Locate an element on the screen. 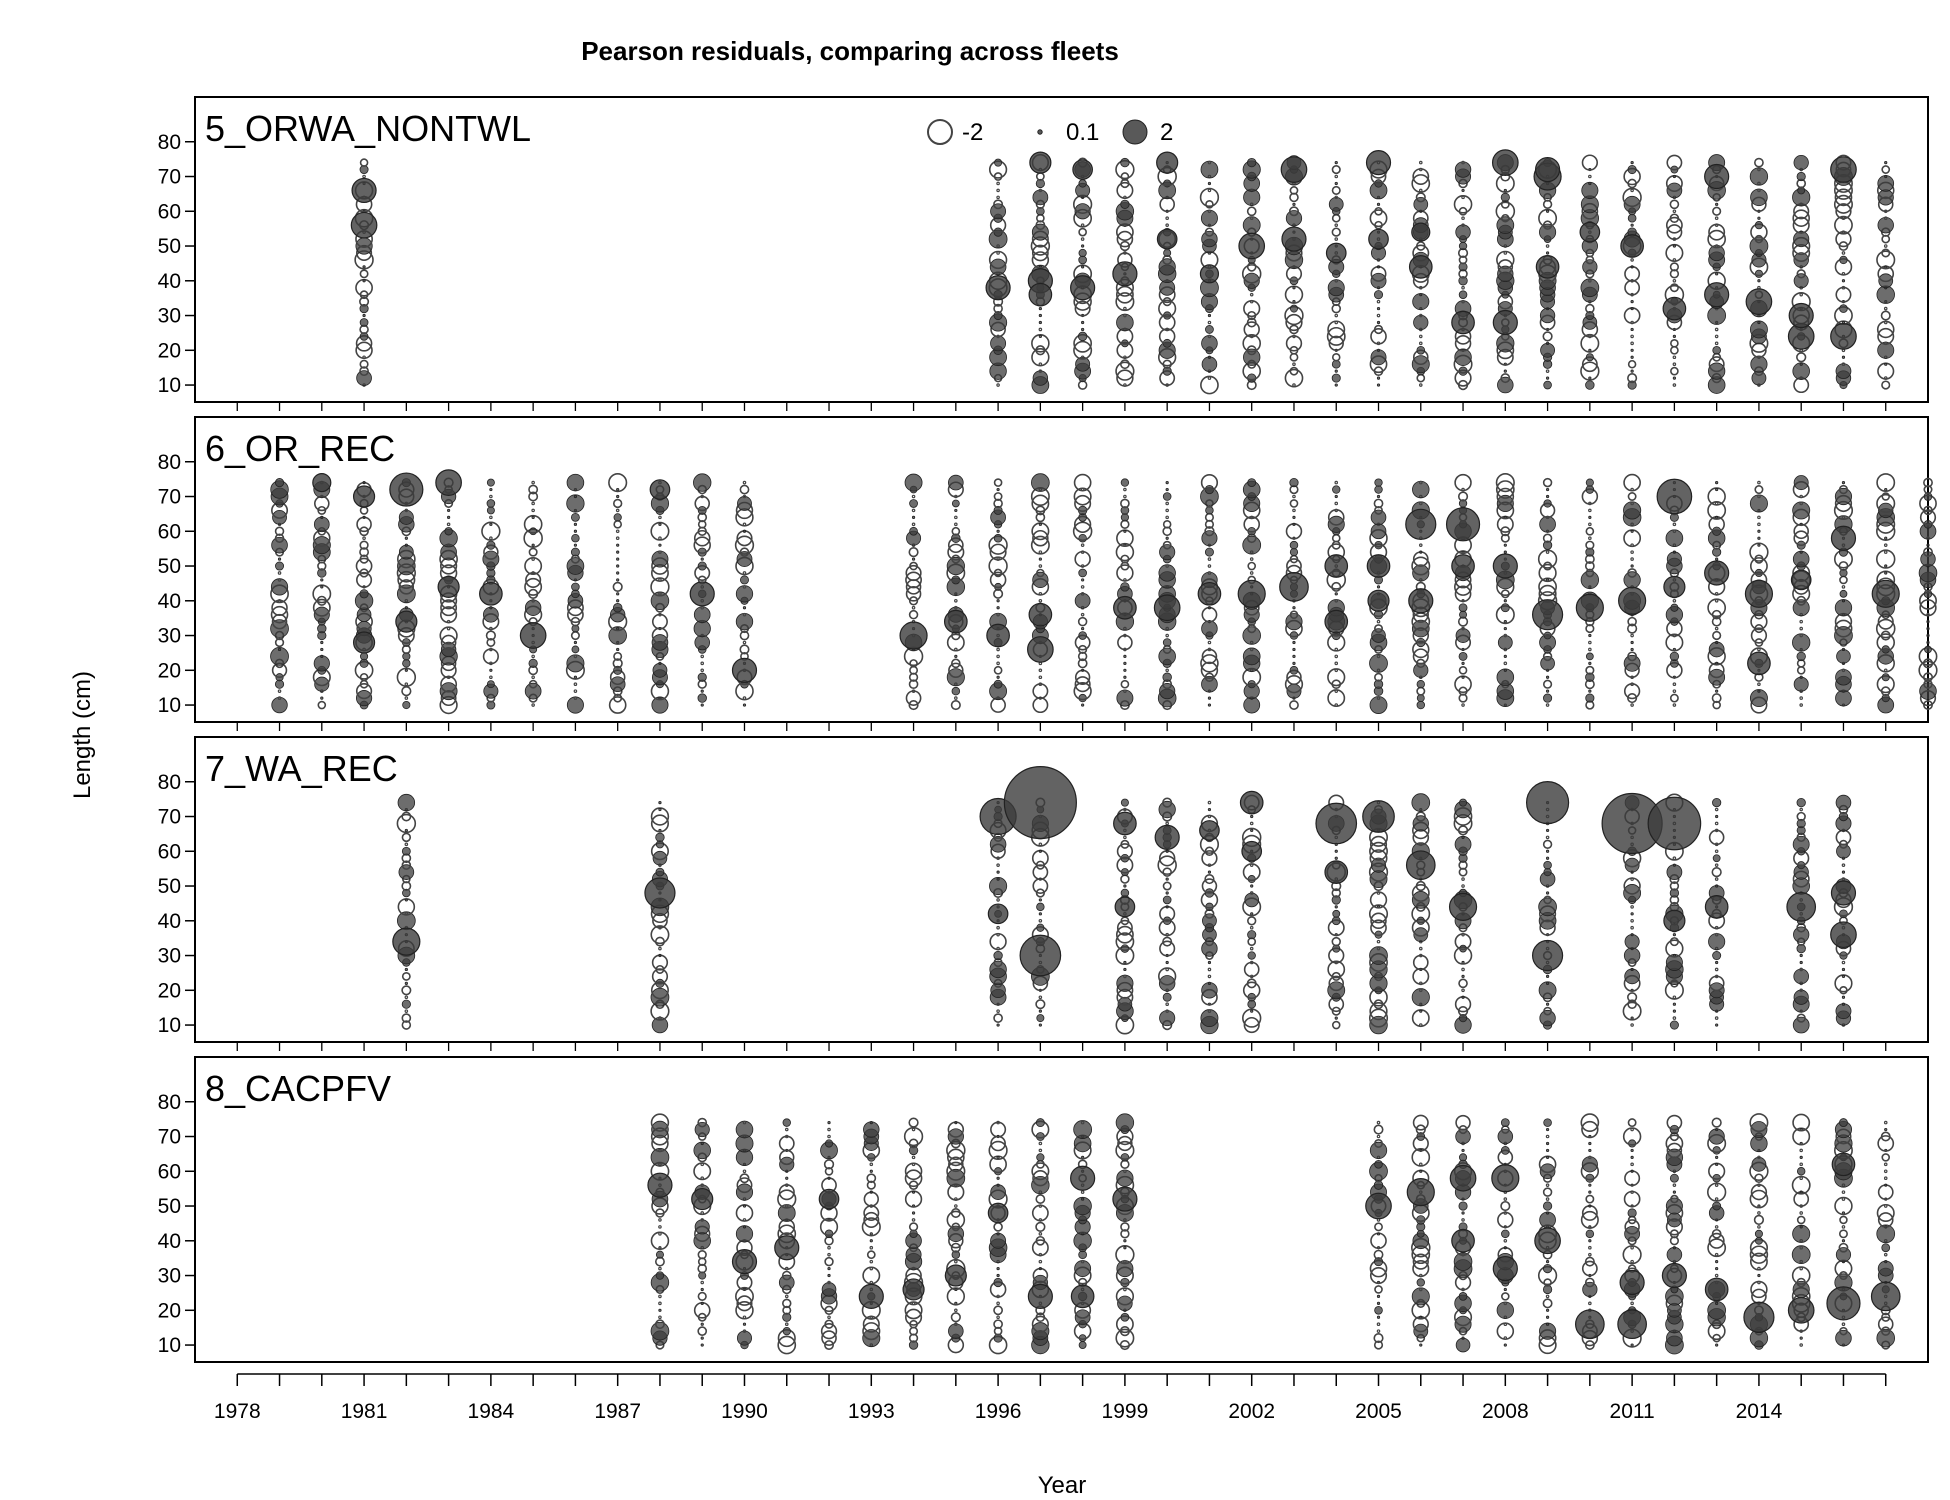  y-tick-label: 70 is located at coordinates (169, 497).